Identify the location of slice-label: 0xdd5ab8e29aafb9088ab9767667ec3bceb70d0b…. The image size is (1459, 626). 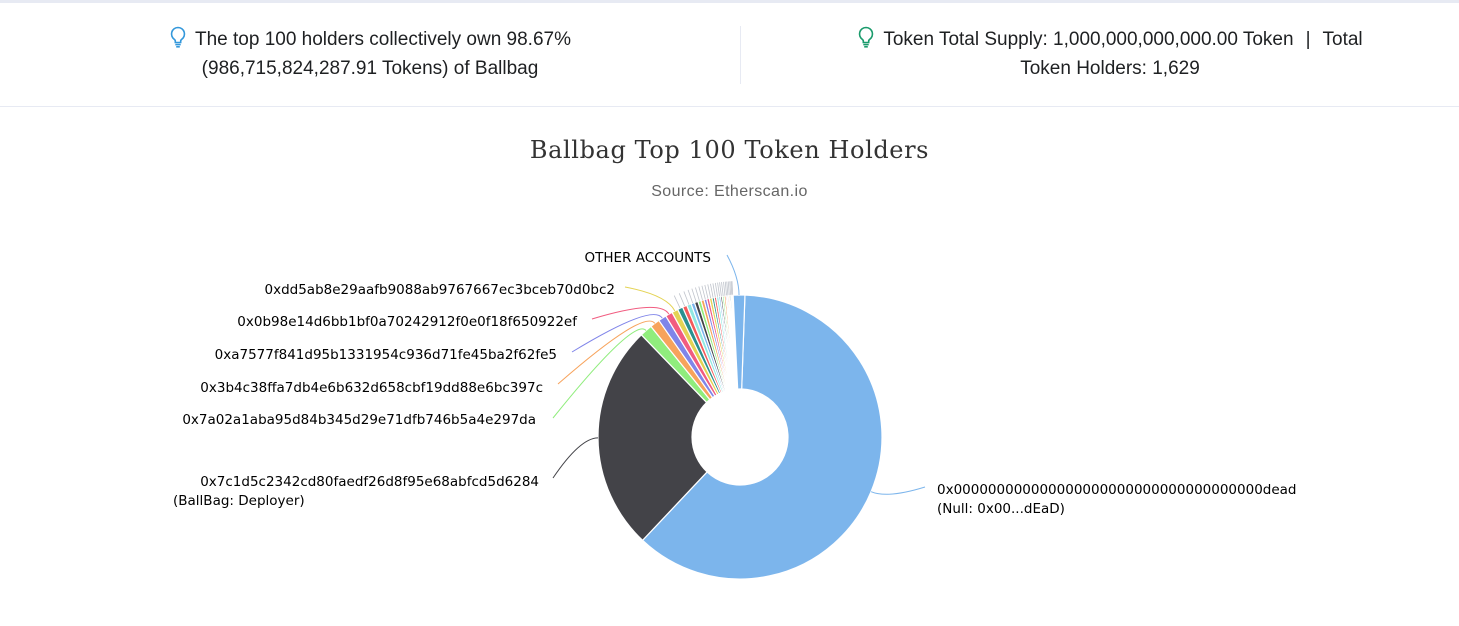
(439, 290).